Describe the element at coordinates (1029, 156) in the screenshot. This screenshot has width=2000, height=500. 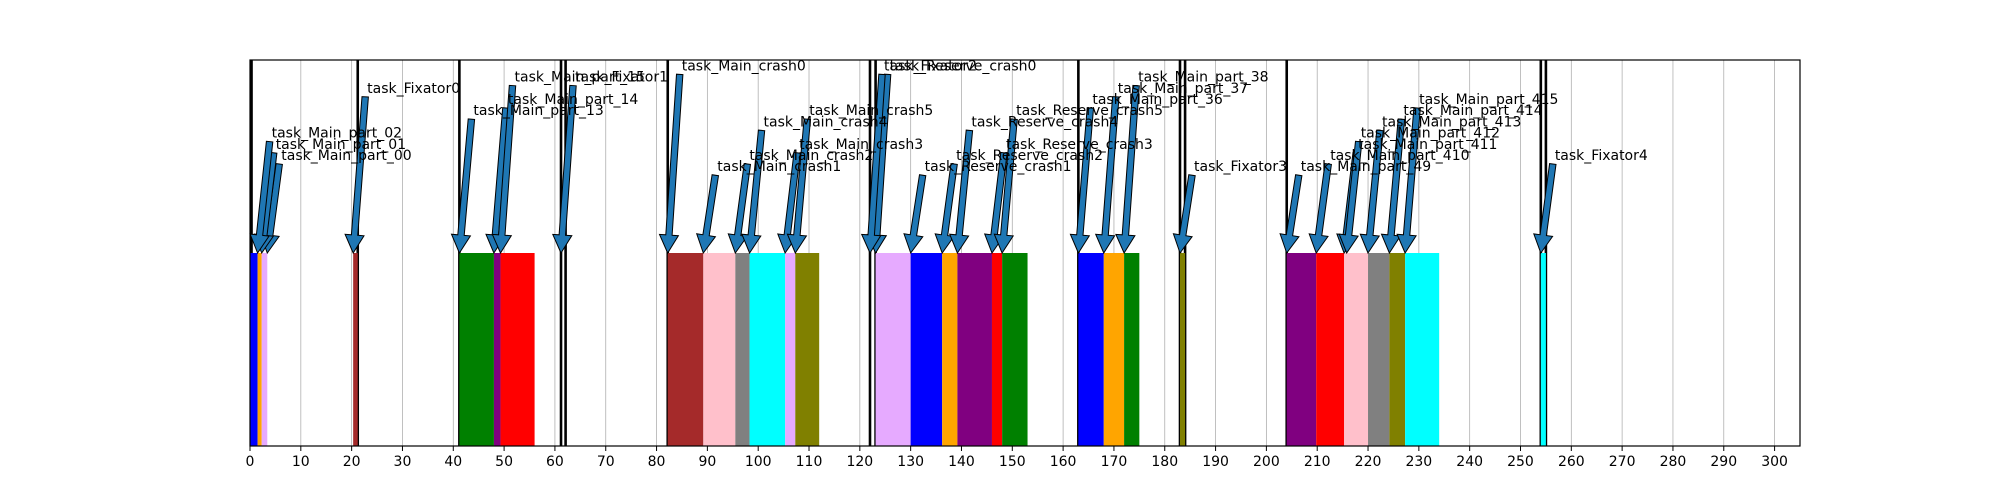
I see `annotation-label: task_Reserve_crash2` at that location.